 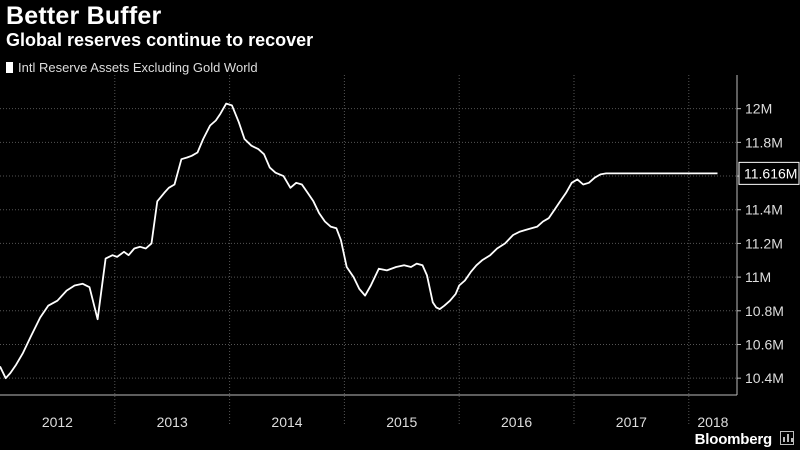 What do you see at coordinates (516, 422) in the screenshot?
I see `x-tick-label: 2016` at bounding box center [516, 422].